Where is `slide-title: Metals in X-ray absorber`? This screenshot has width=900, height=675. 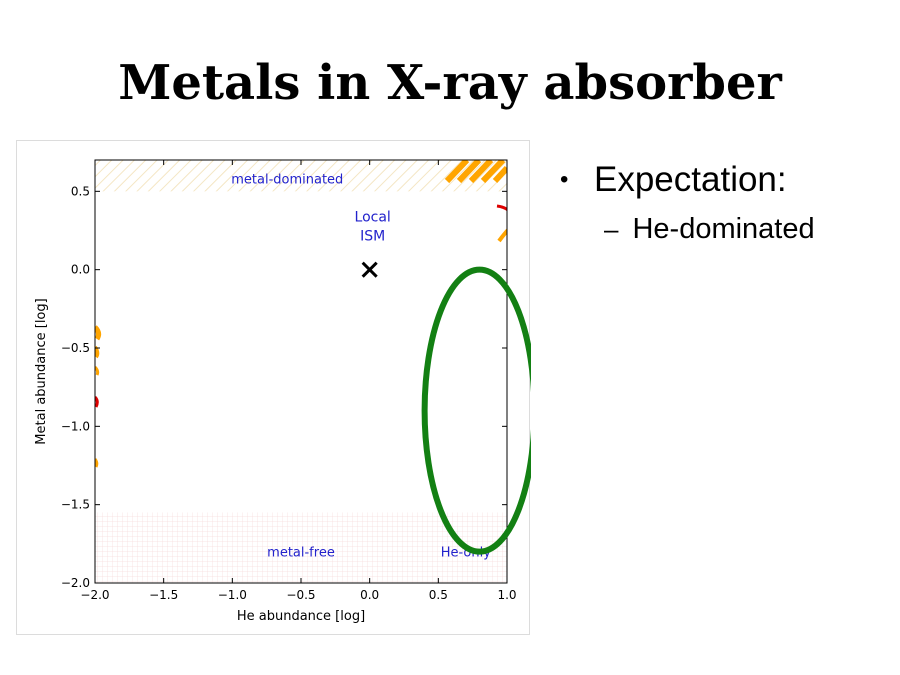 slide-title: Metals in X-ray absorber is located at coordinates (450, 83).